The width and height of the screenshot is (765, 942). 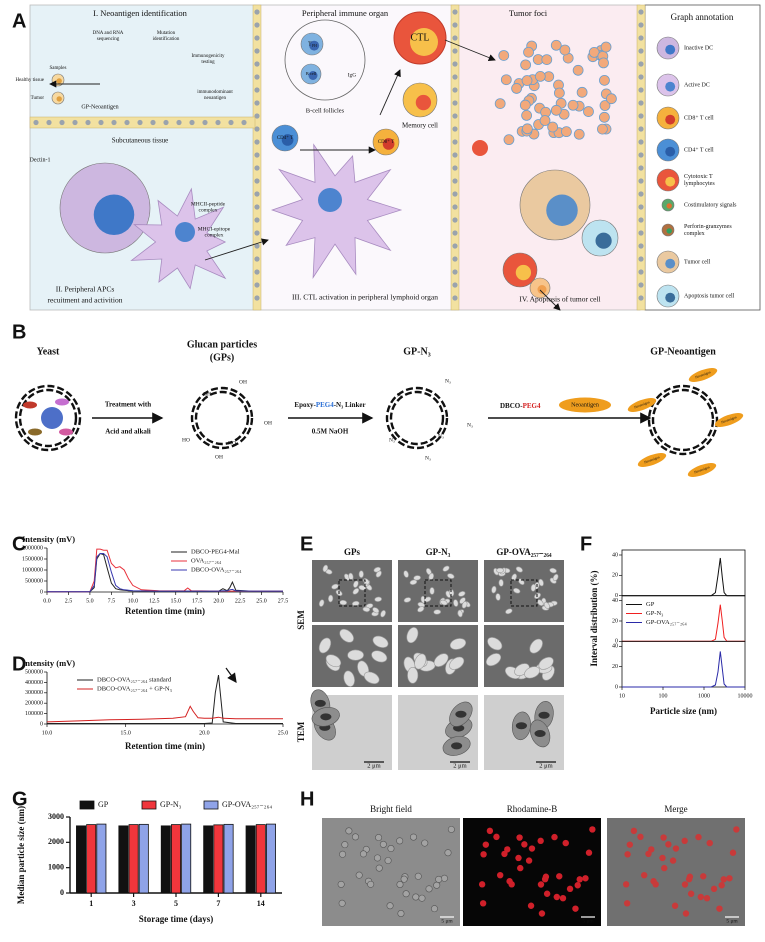 I want to click on x-tick-label: 1000, so click(x=704, y=696).